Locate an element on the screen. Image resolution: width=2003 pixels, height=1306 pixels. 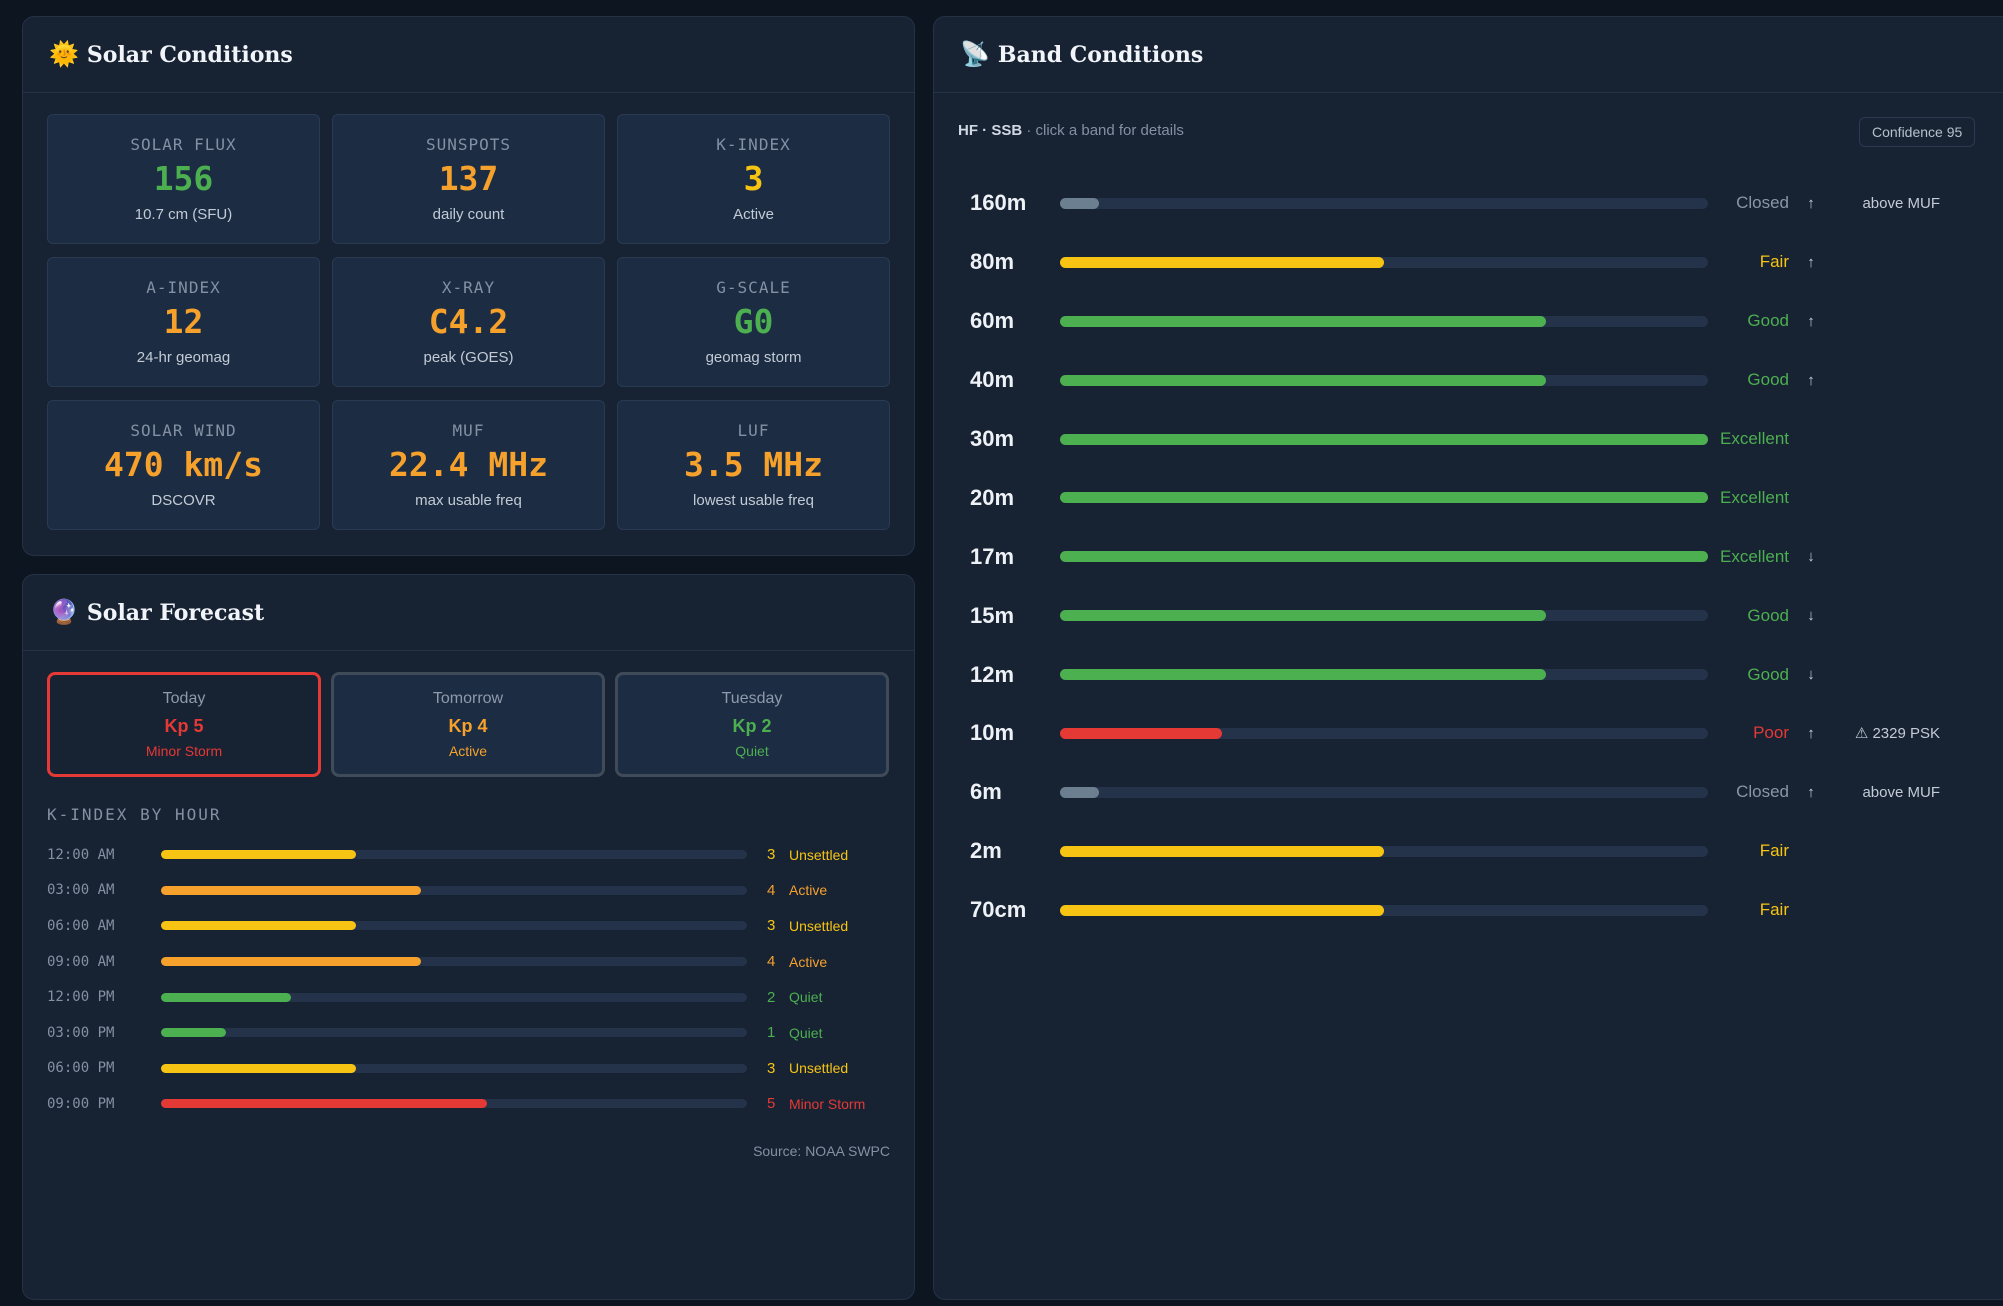
data-source: Source: NOAA SWPC is located at coordinates (821, 1151).